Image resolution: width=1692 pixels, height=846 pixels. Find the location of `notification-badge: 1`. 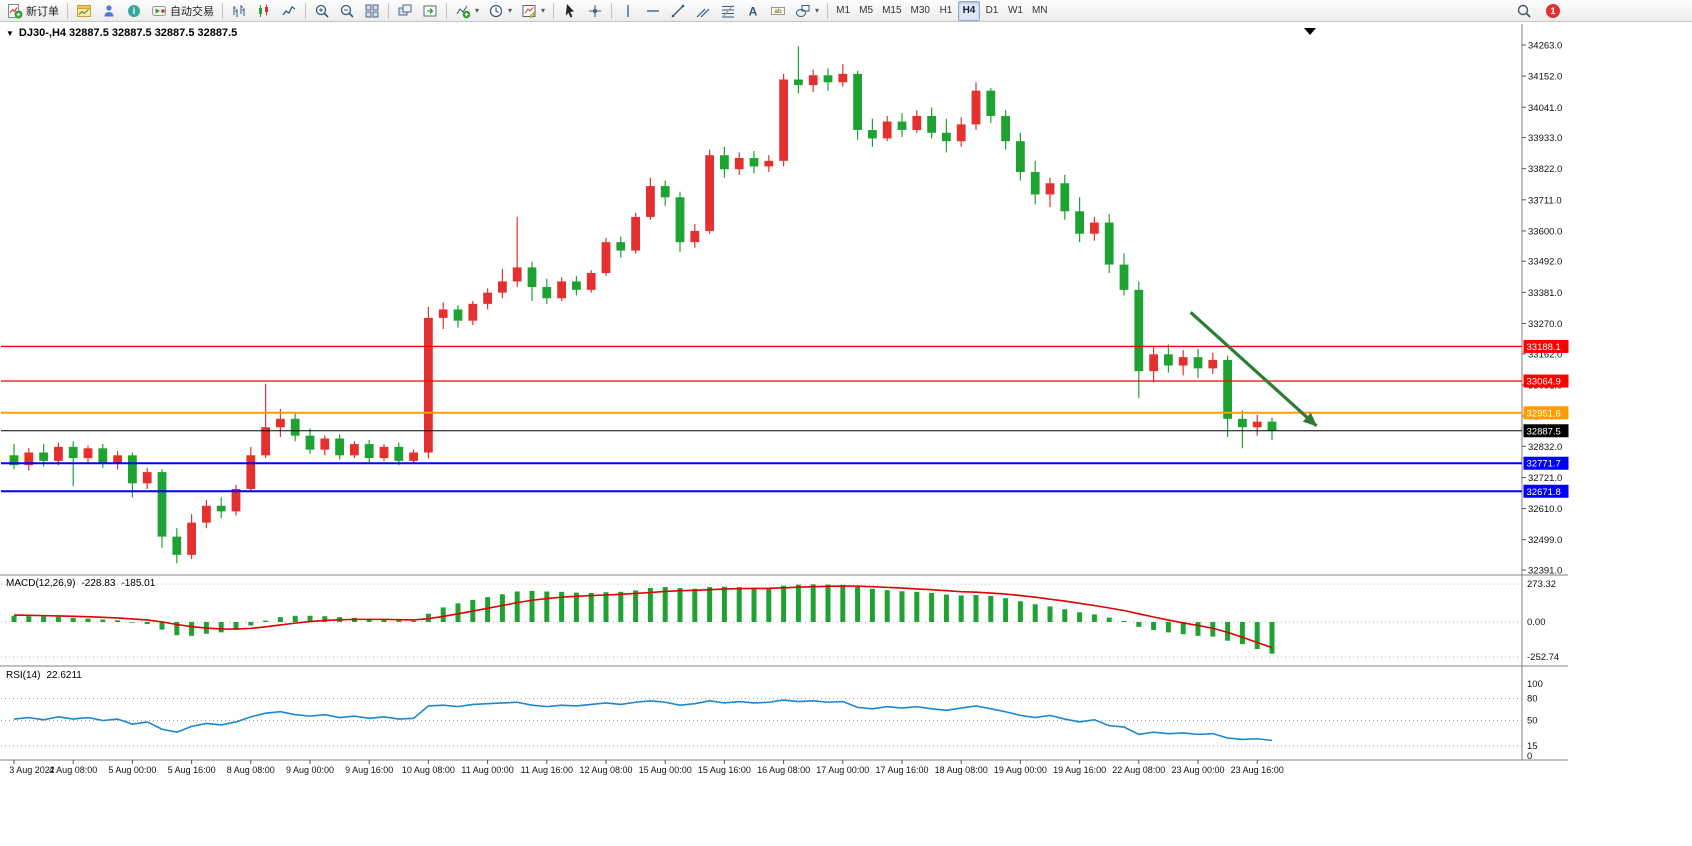

notification-badge: 1 is located at coordinates (1553, 11).